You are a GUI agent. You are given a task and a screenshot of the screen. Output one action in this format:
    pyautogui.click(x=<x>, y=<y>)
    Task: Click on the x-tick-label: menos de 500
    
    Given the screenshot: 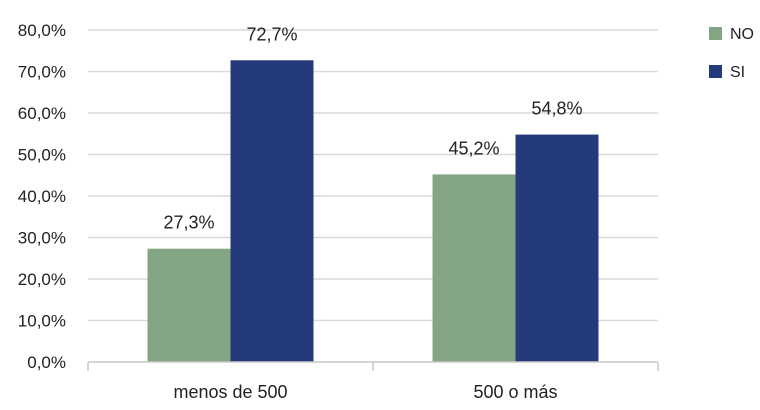 What is the action you would take?
    pyautogui.click(x=230, y=392)
    